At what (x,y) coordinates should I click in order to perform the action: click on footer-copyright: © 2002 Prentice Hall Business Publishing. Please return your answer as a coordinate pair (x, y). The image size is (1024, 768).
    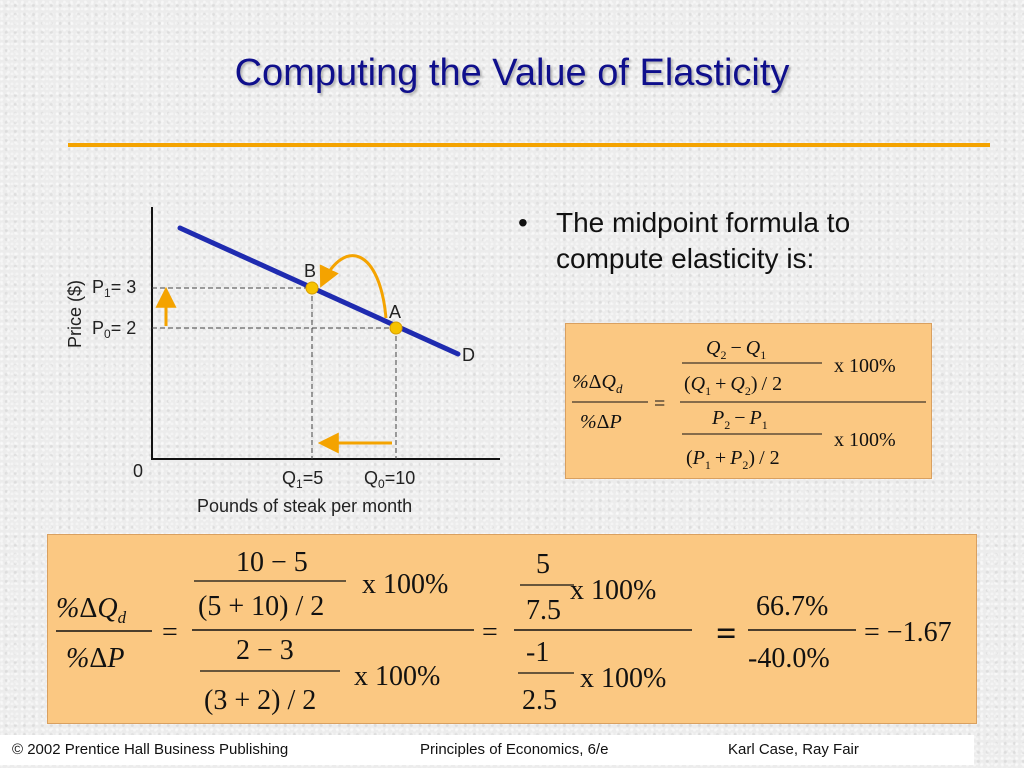
    Looking at the image, I should click on (150, 749).